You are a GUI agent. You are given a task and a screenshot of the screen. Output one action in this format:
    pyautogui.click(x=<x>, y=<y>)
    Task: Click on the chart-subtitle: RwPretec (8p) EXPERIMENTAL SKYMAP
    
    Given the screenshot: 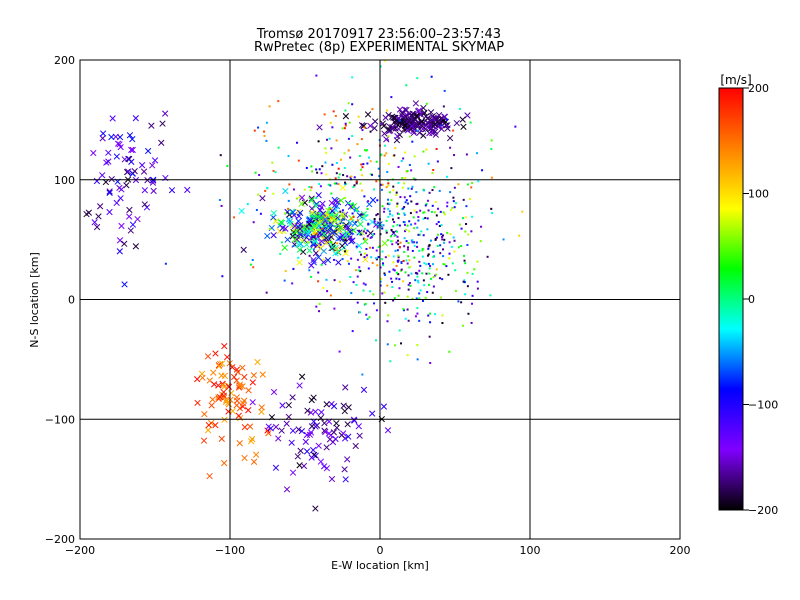 What is the action you would take?
    pyautogui.click(x=379, y=47)
    